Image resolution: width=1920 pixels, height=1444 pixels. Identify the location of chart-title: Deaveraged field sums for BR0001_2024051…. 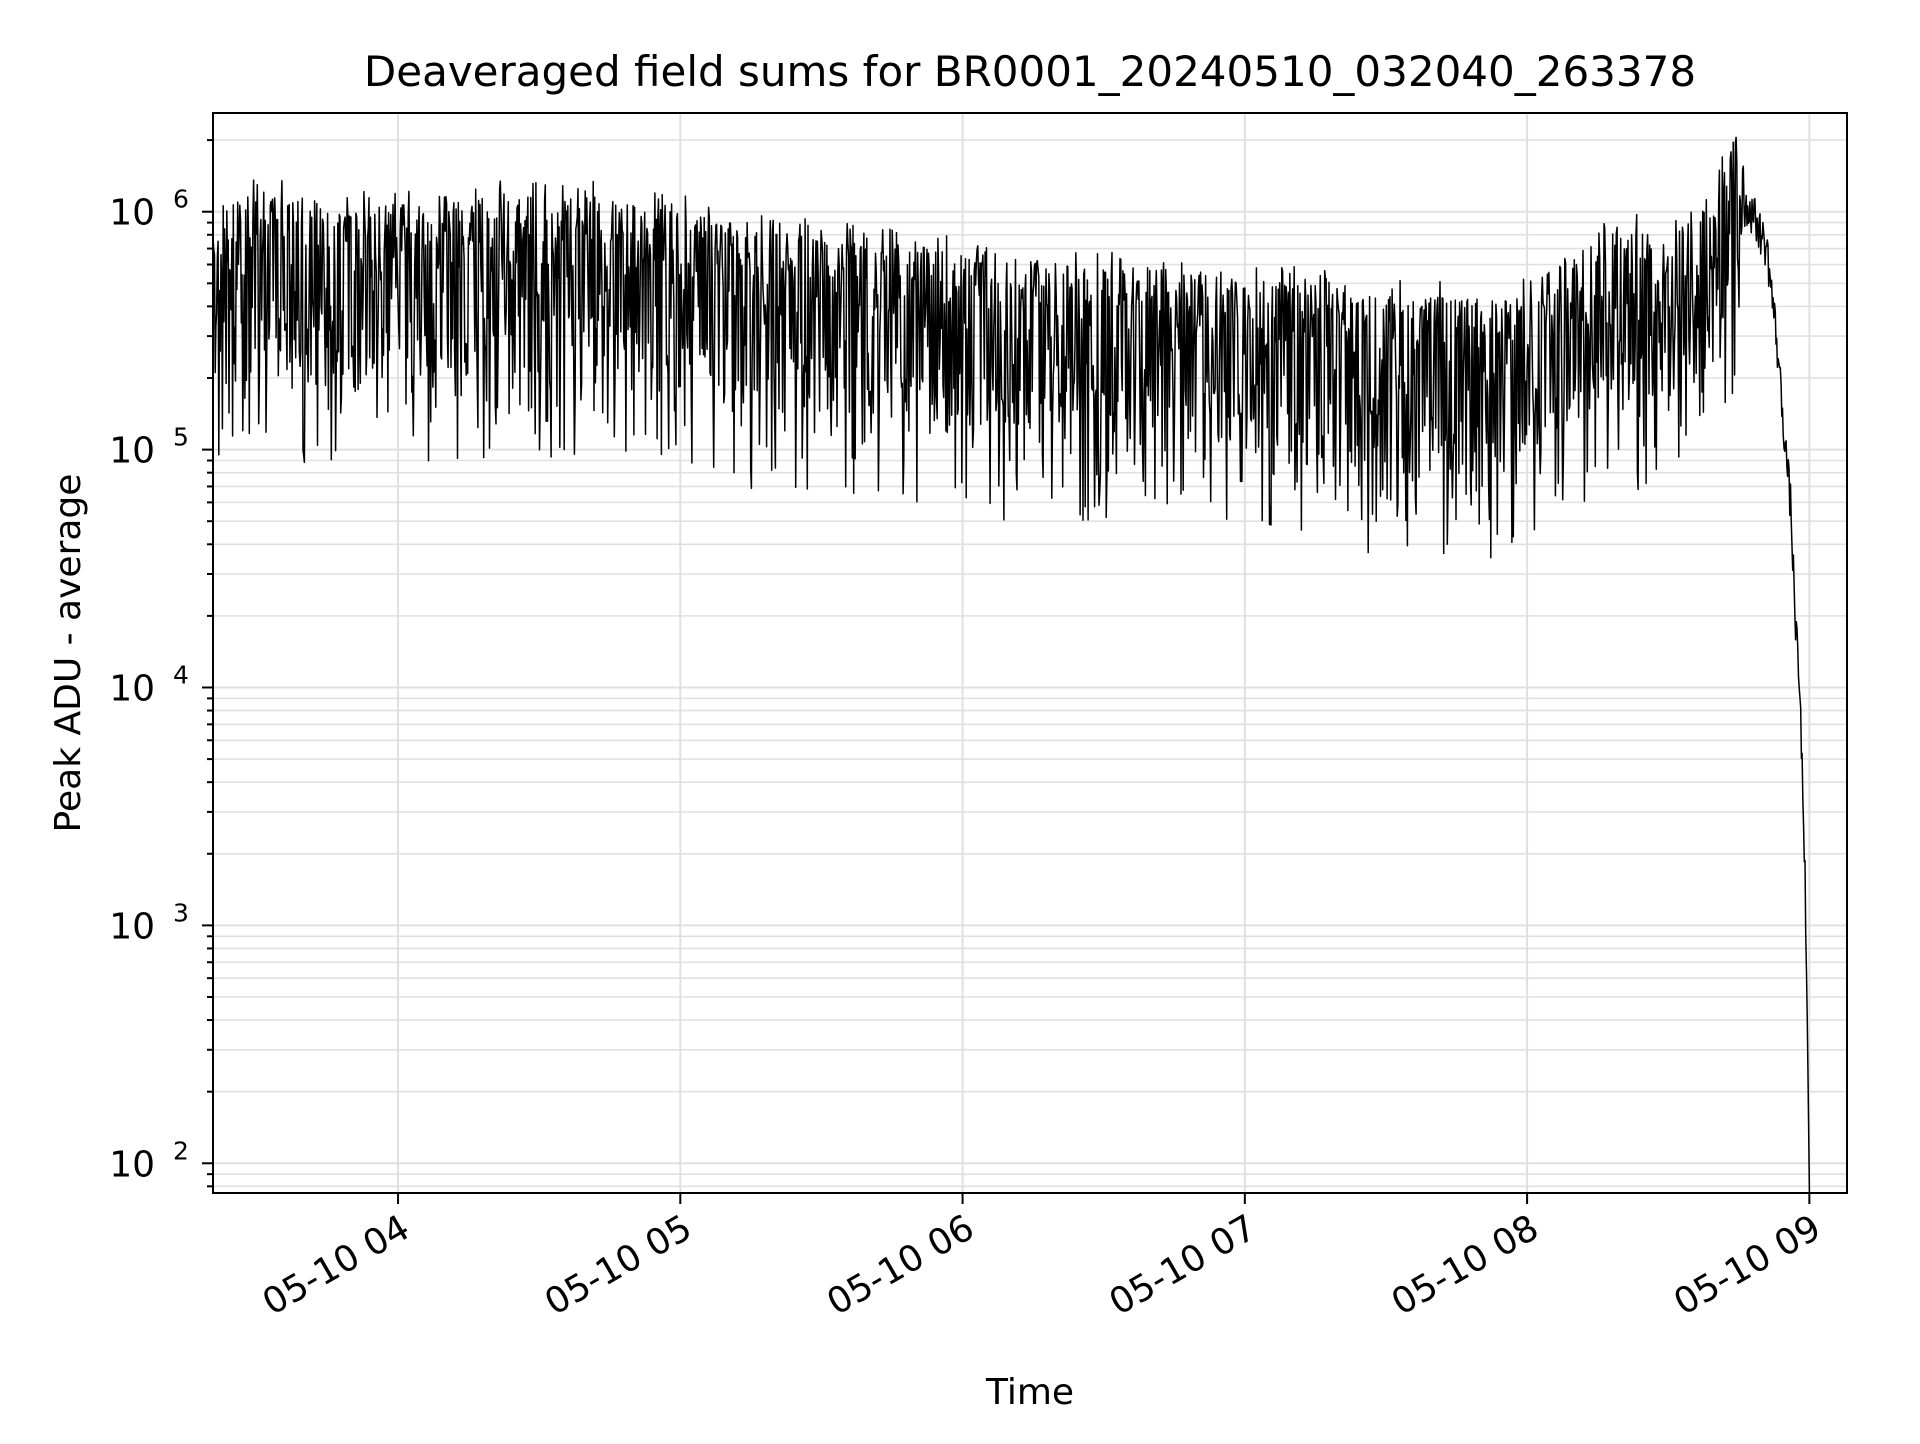
(1030, 71).